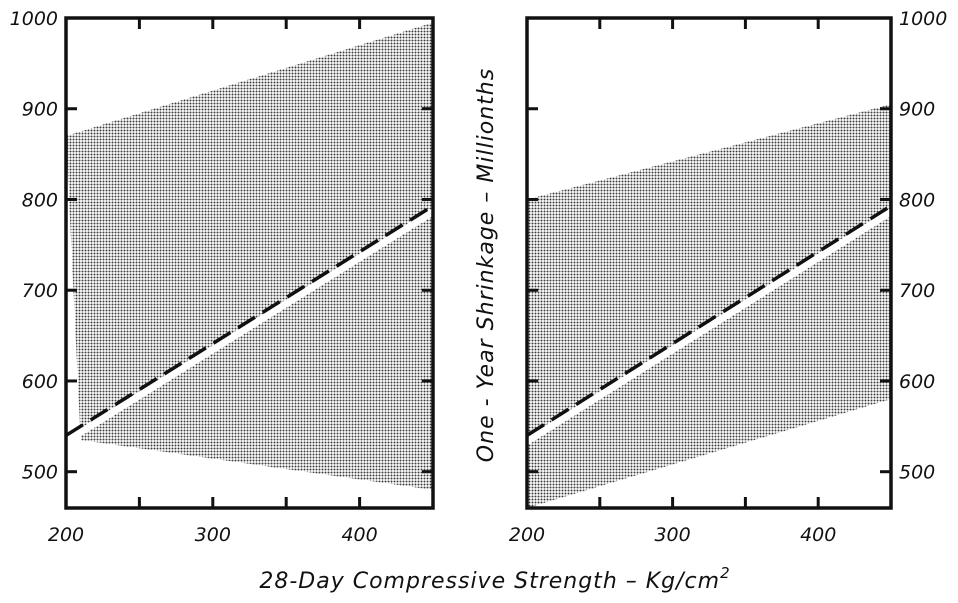 The image size is (958, 603). I want to click on right-y-tick-label: 600, so click(917, 382).